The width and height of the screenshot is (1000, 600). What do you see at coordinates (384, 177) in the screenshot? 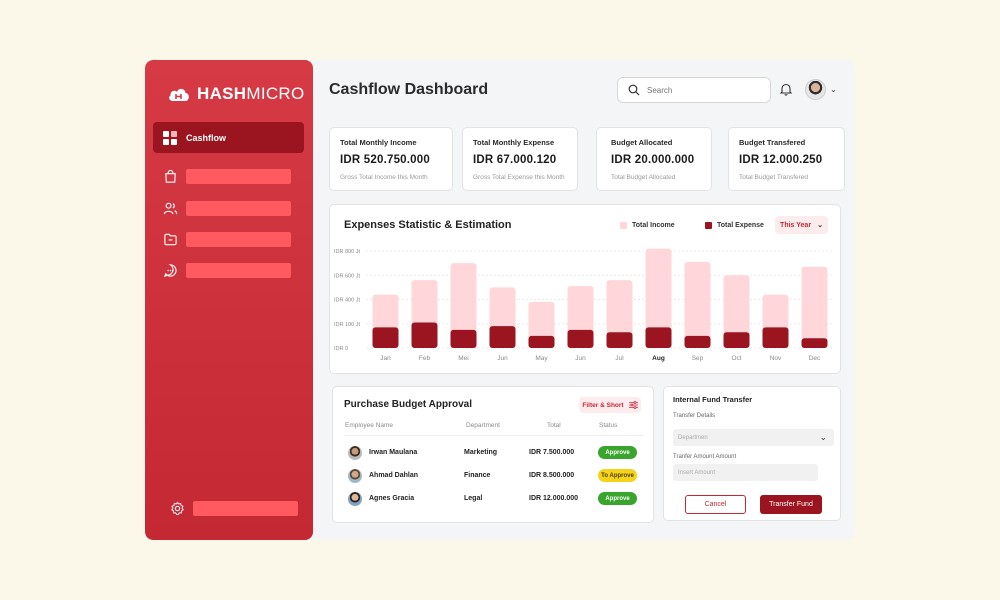
I see `stat-subtitle: Gross Total Income this Month` at bounding box center [384, 177].